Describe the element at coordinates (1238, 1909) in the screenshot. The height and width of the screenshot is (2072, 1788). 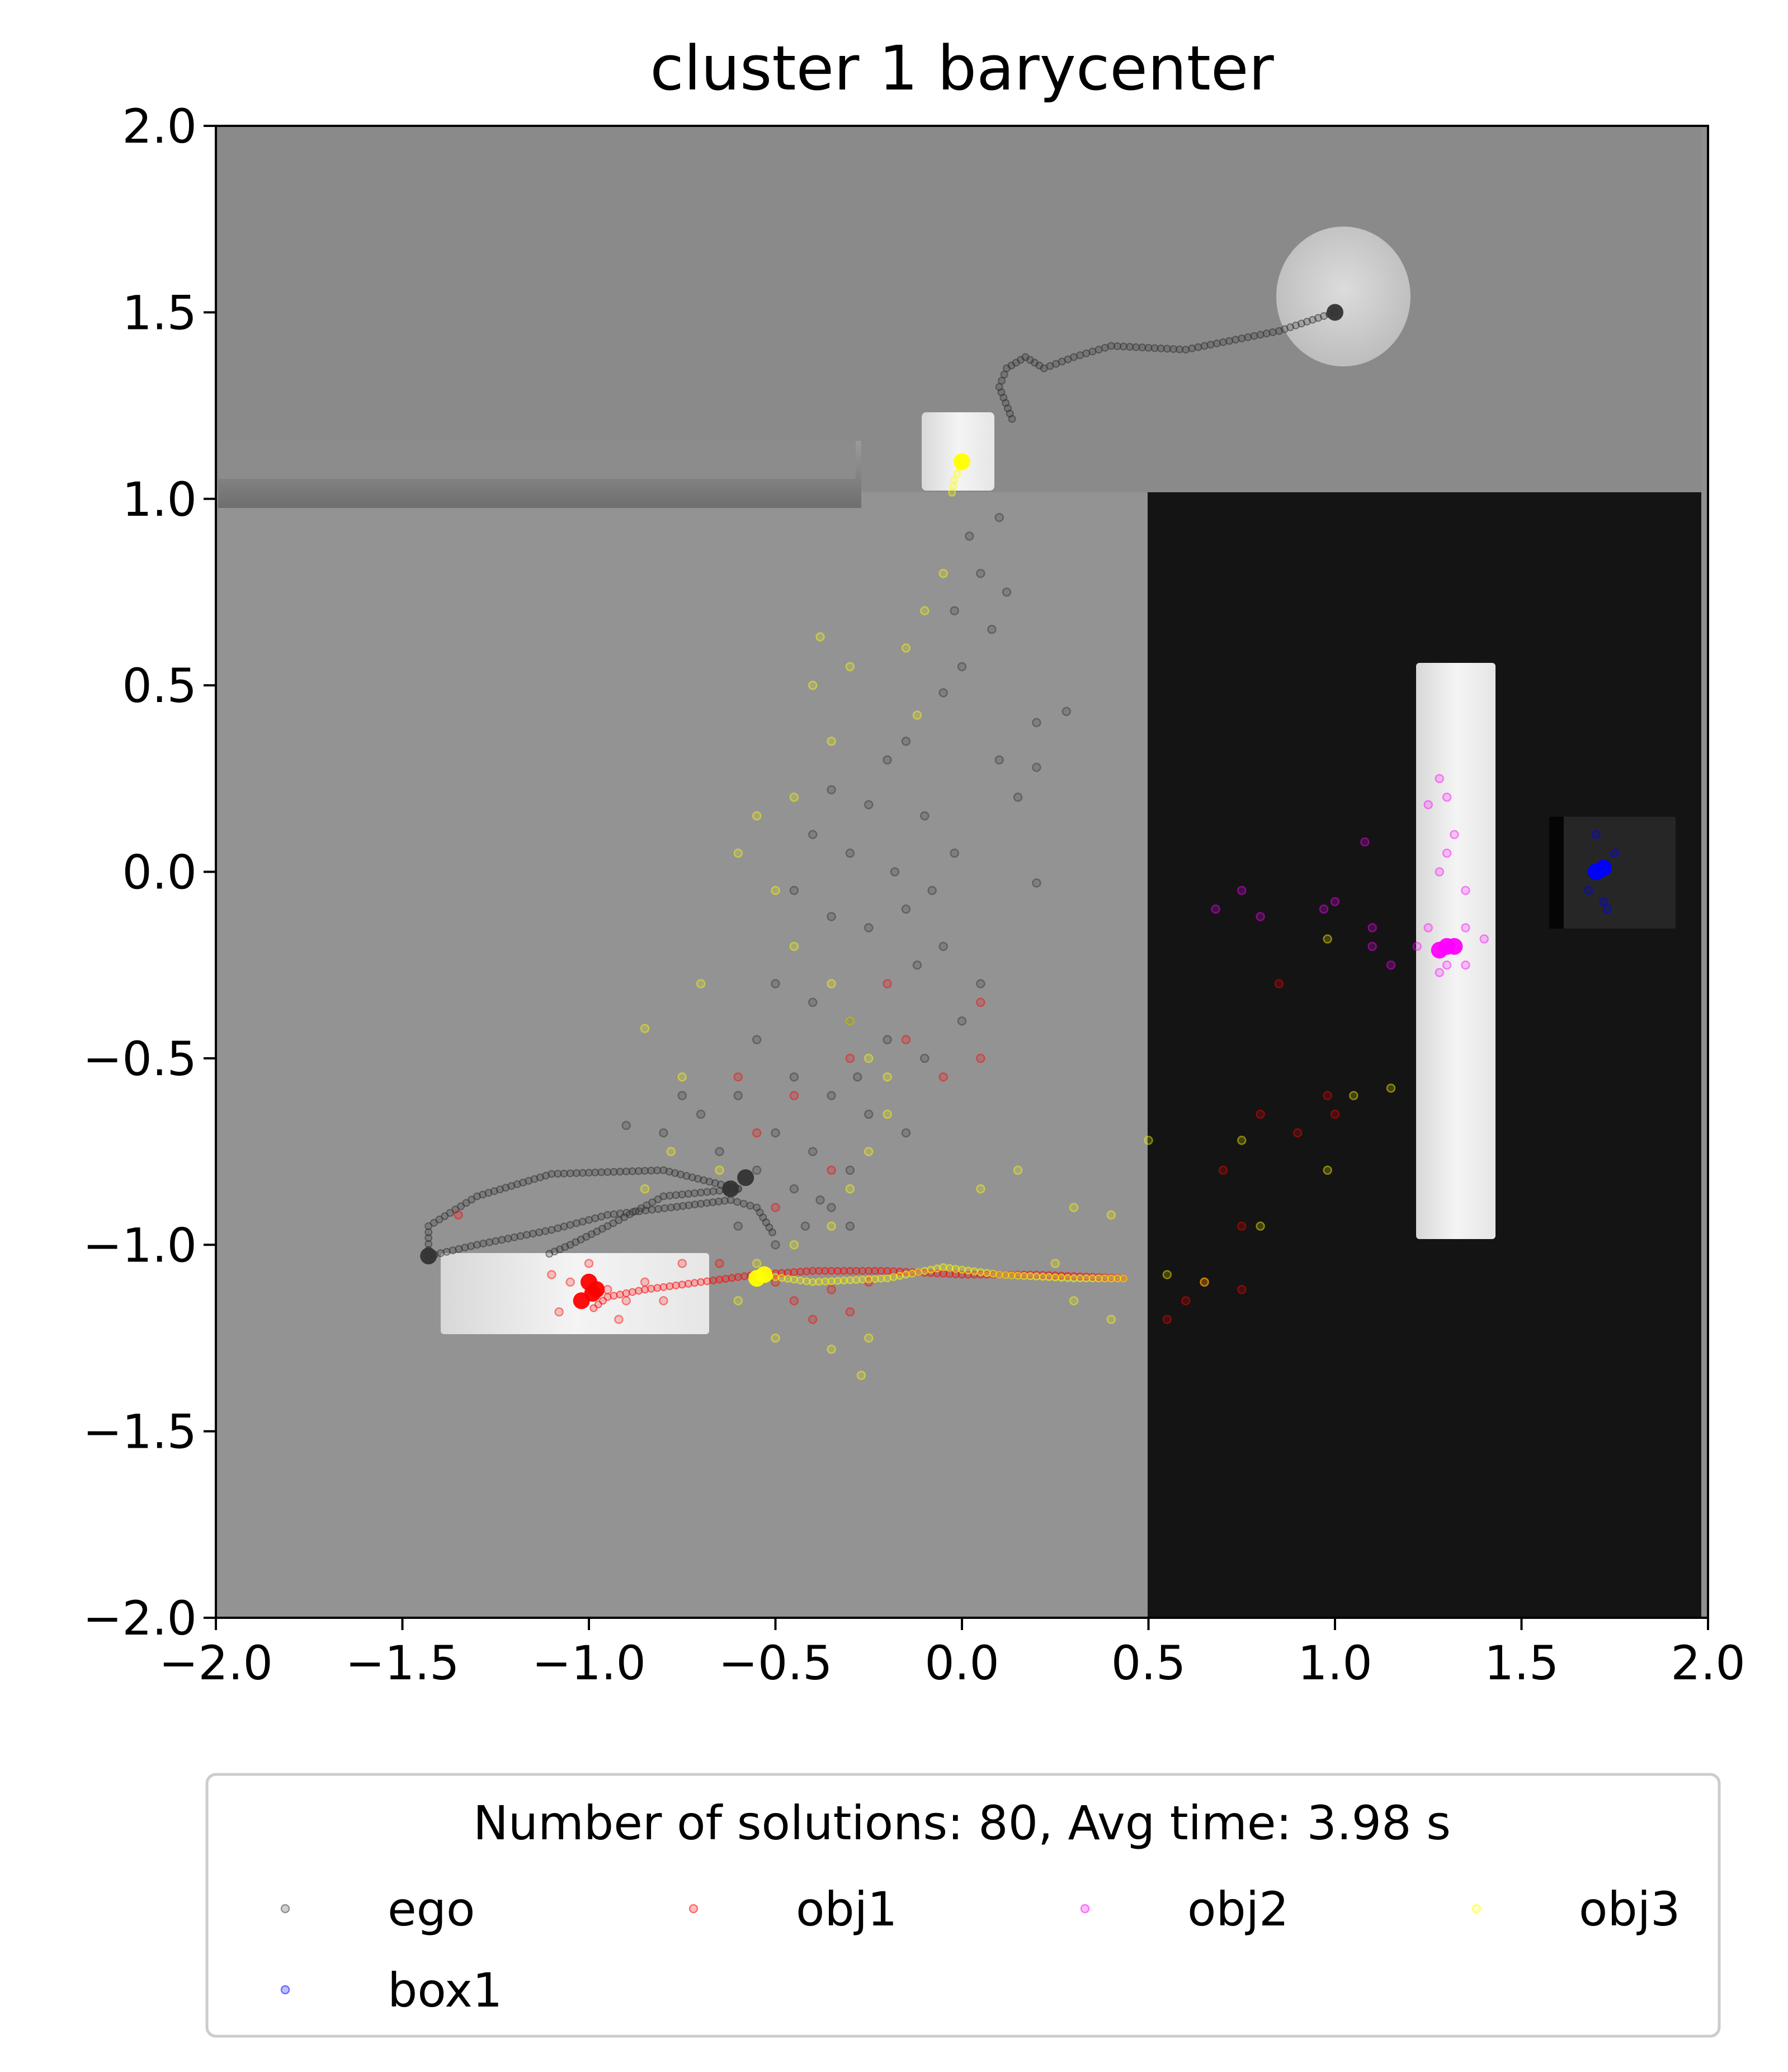
I see `legend-label-obj2: obj2` at that location.